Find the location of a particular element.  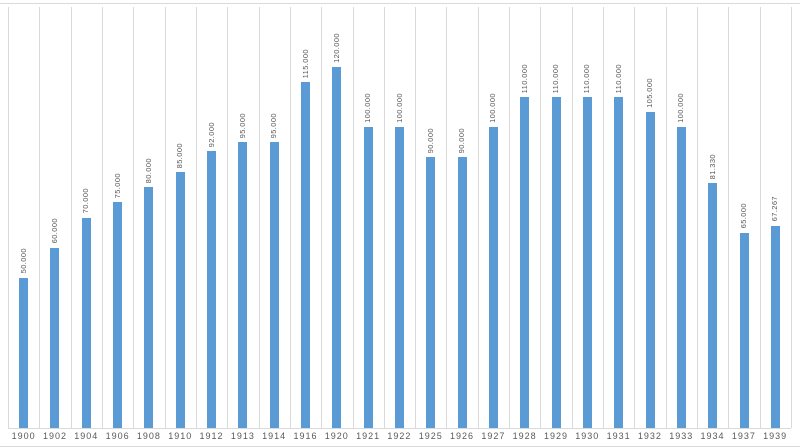

bar-value-label: 81.330 is located at coordinates (712, 167).